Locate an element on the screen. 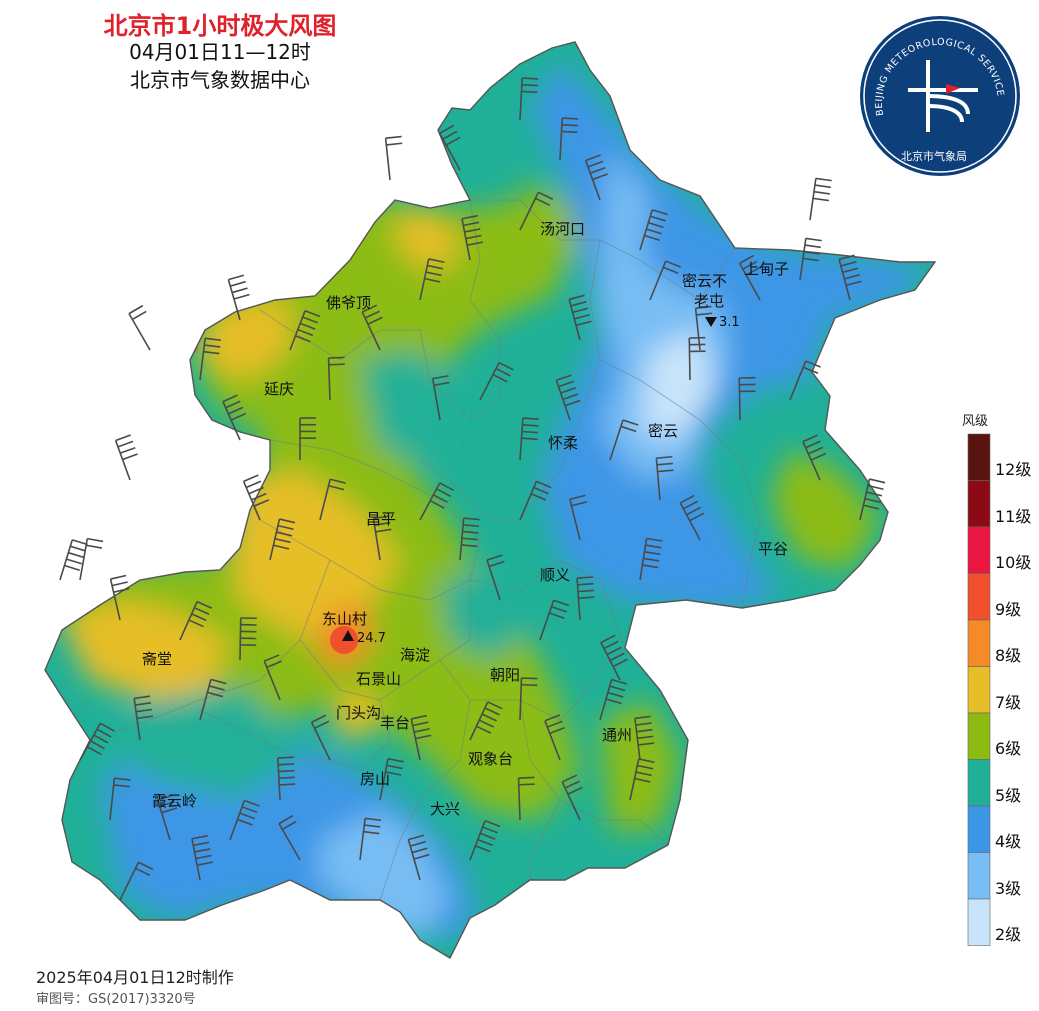 This screenshot has width=1039, height=1011. place-miyun: 密云 is located at coordinates (663, 431).